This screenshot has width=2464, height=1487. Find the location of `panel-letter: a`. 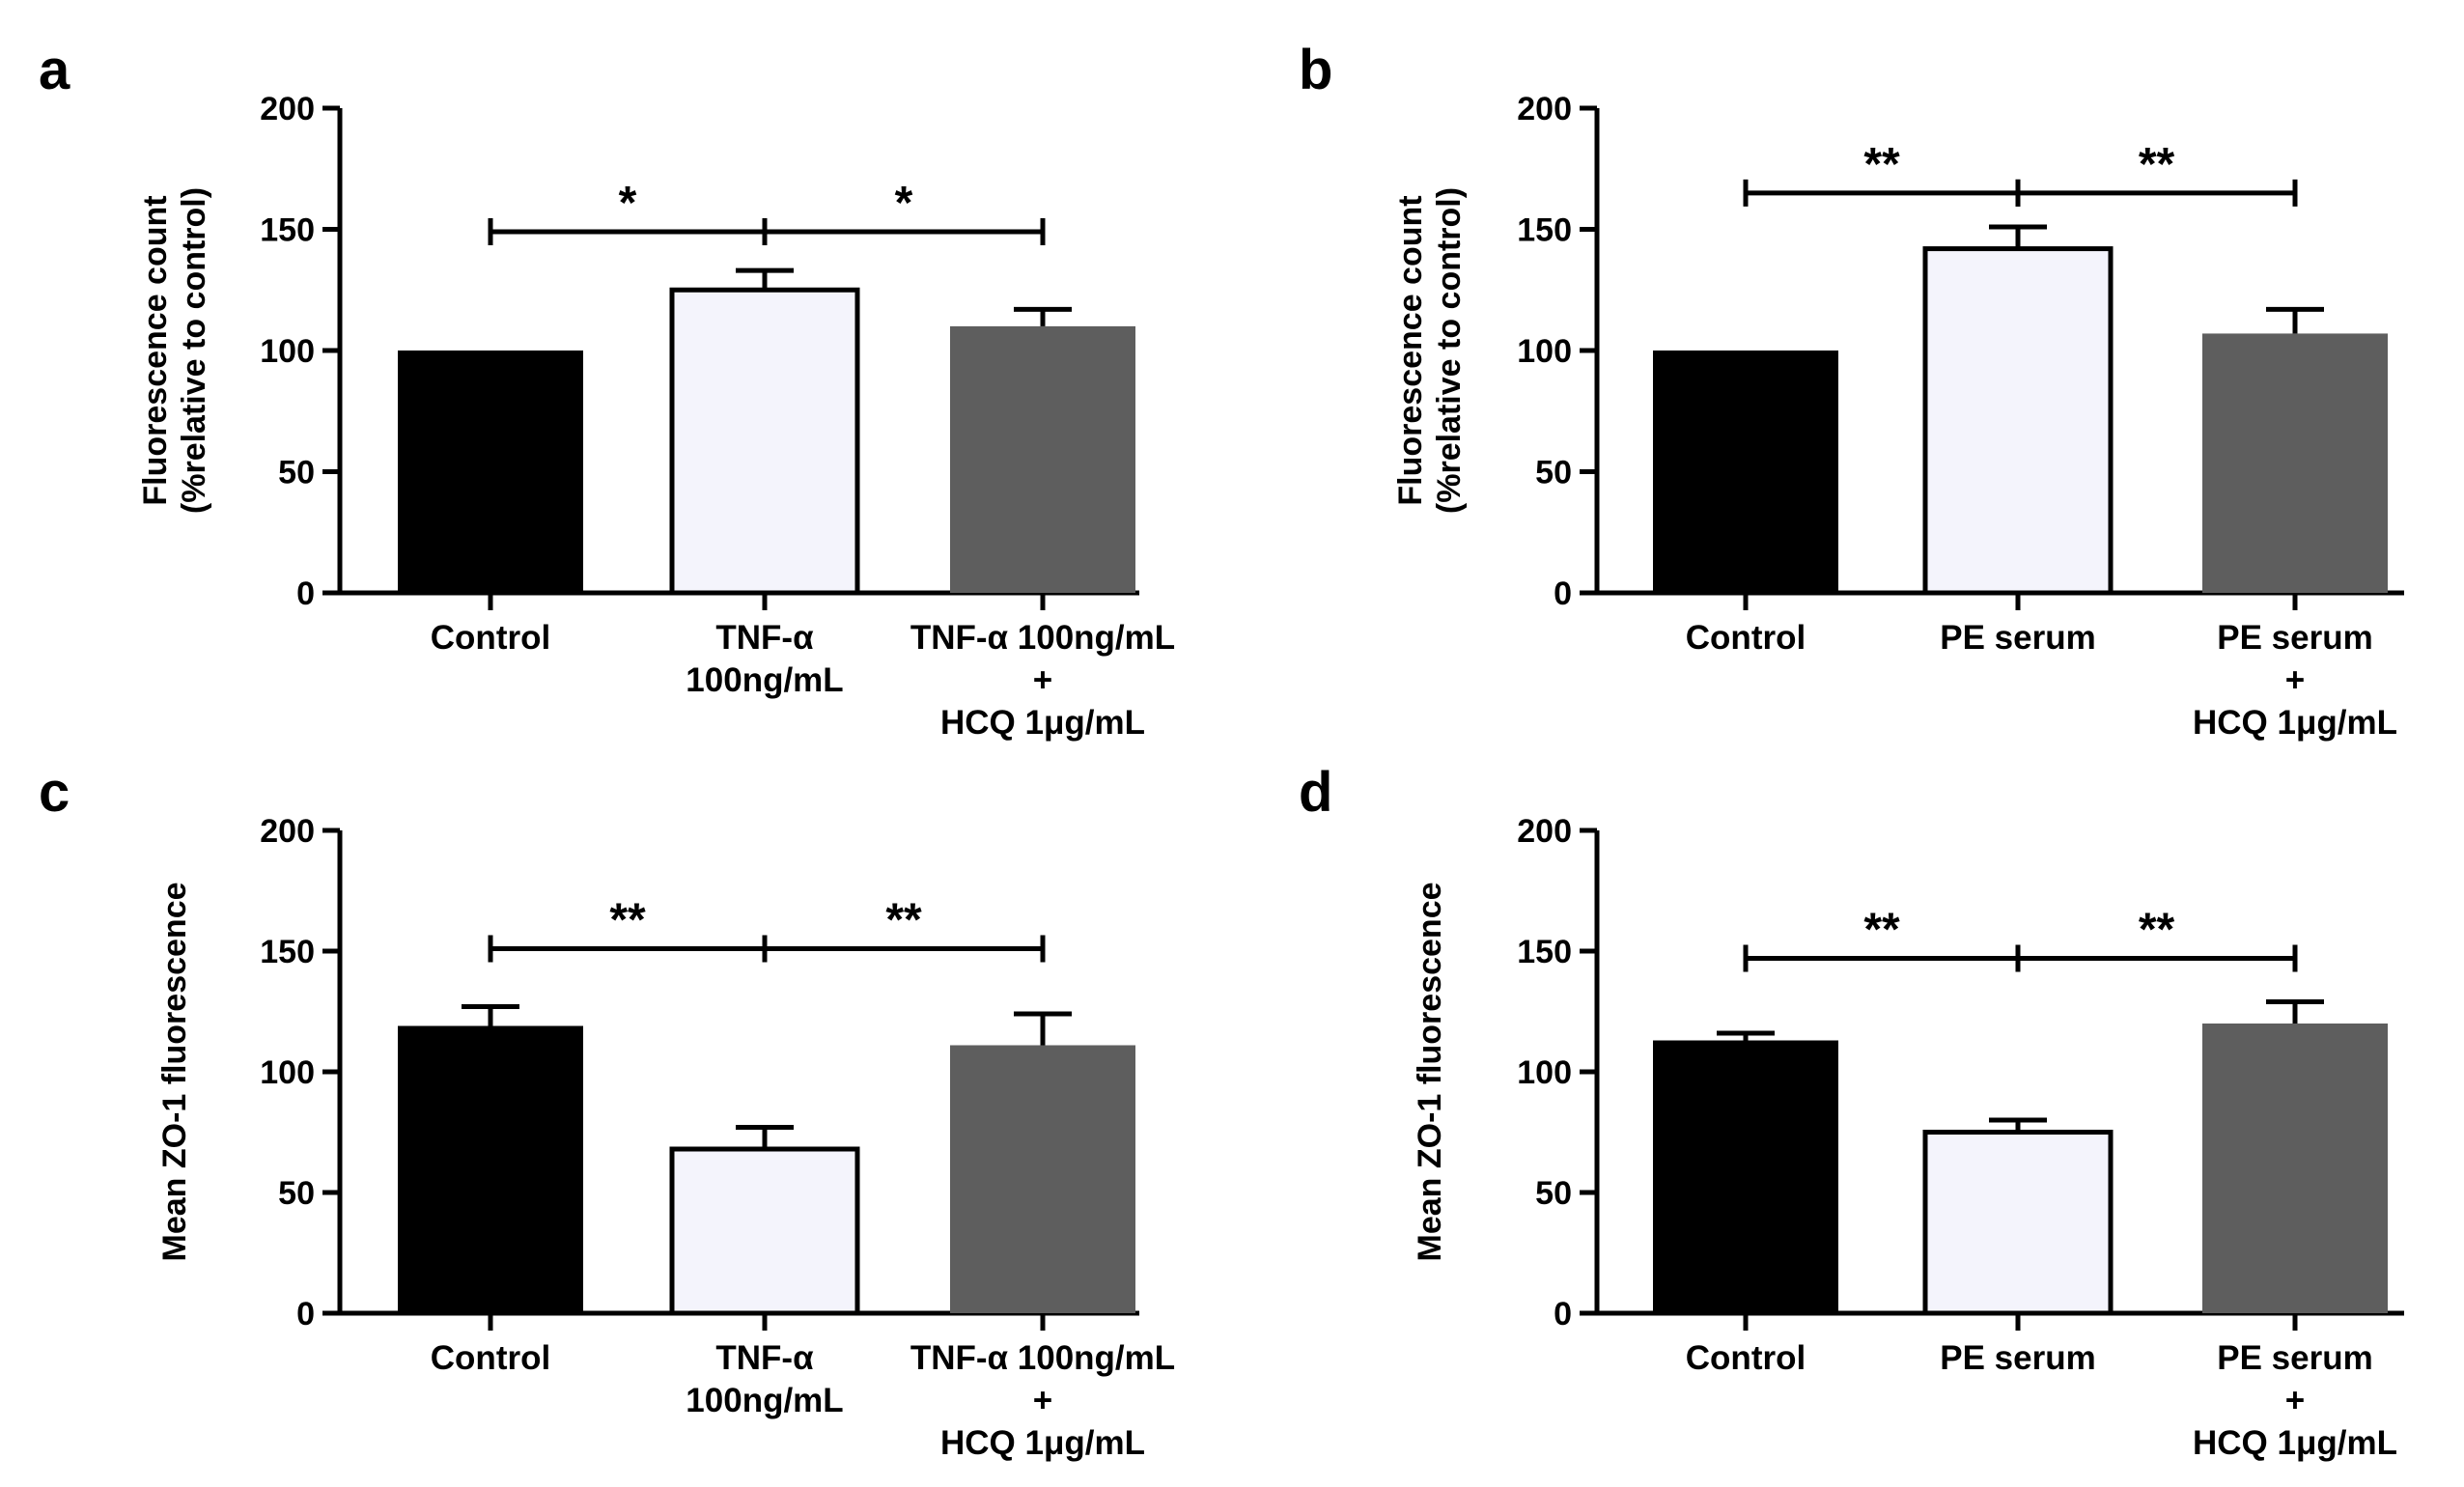

panel-letter: a is located at coordinates (55, 70).